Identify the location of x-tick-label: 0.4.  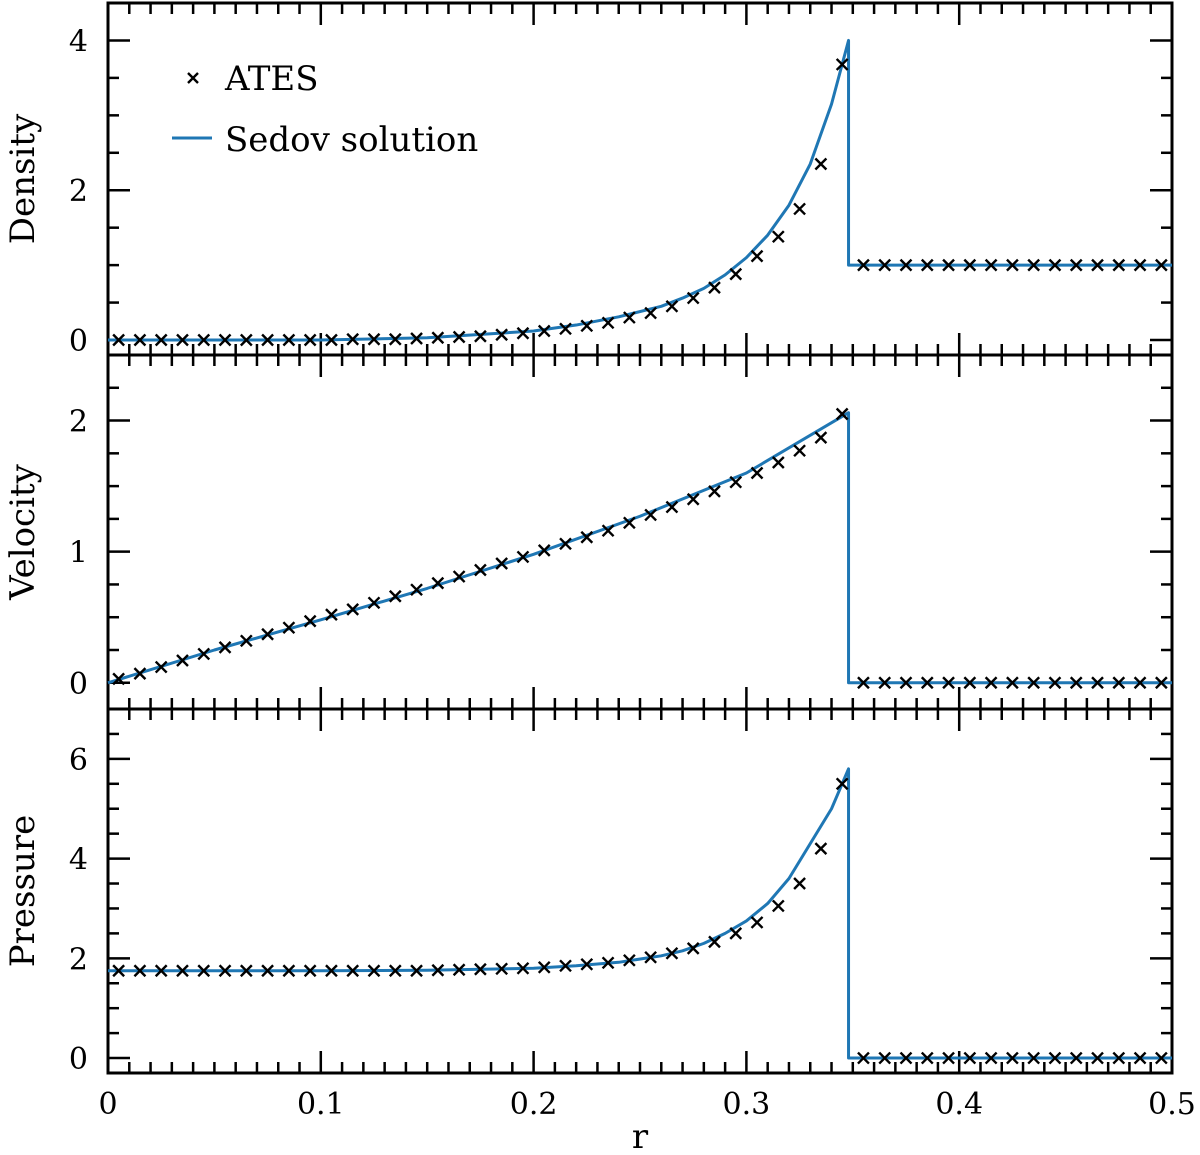
(959, 1104).